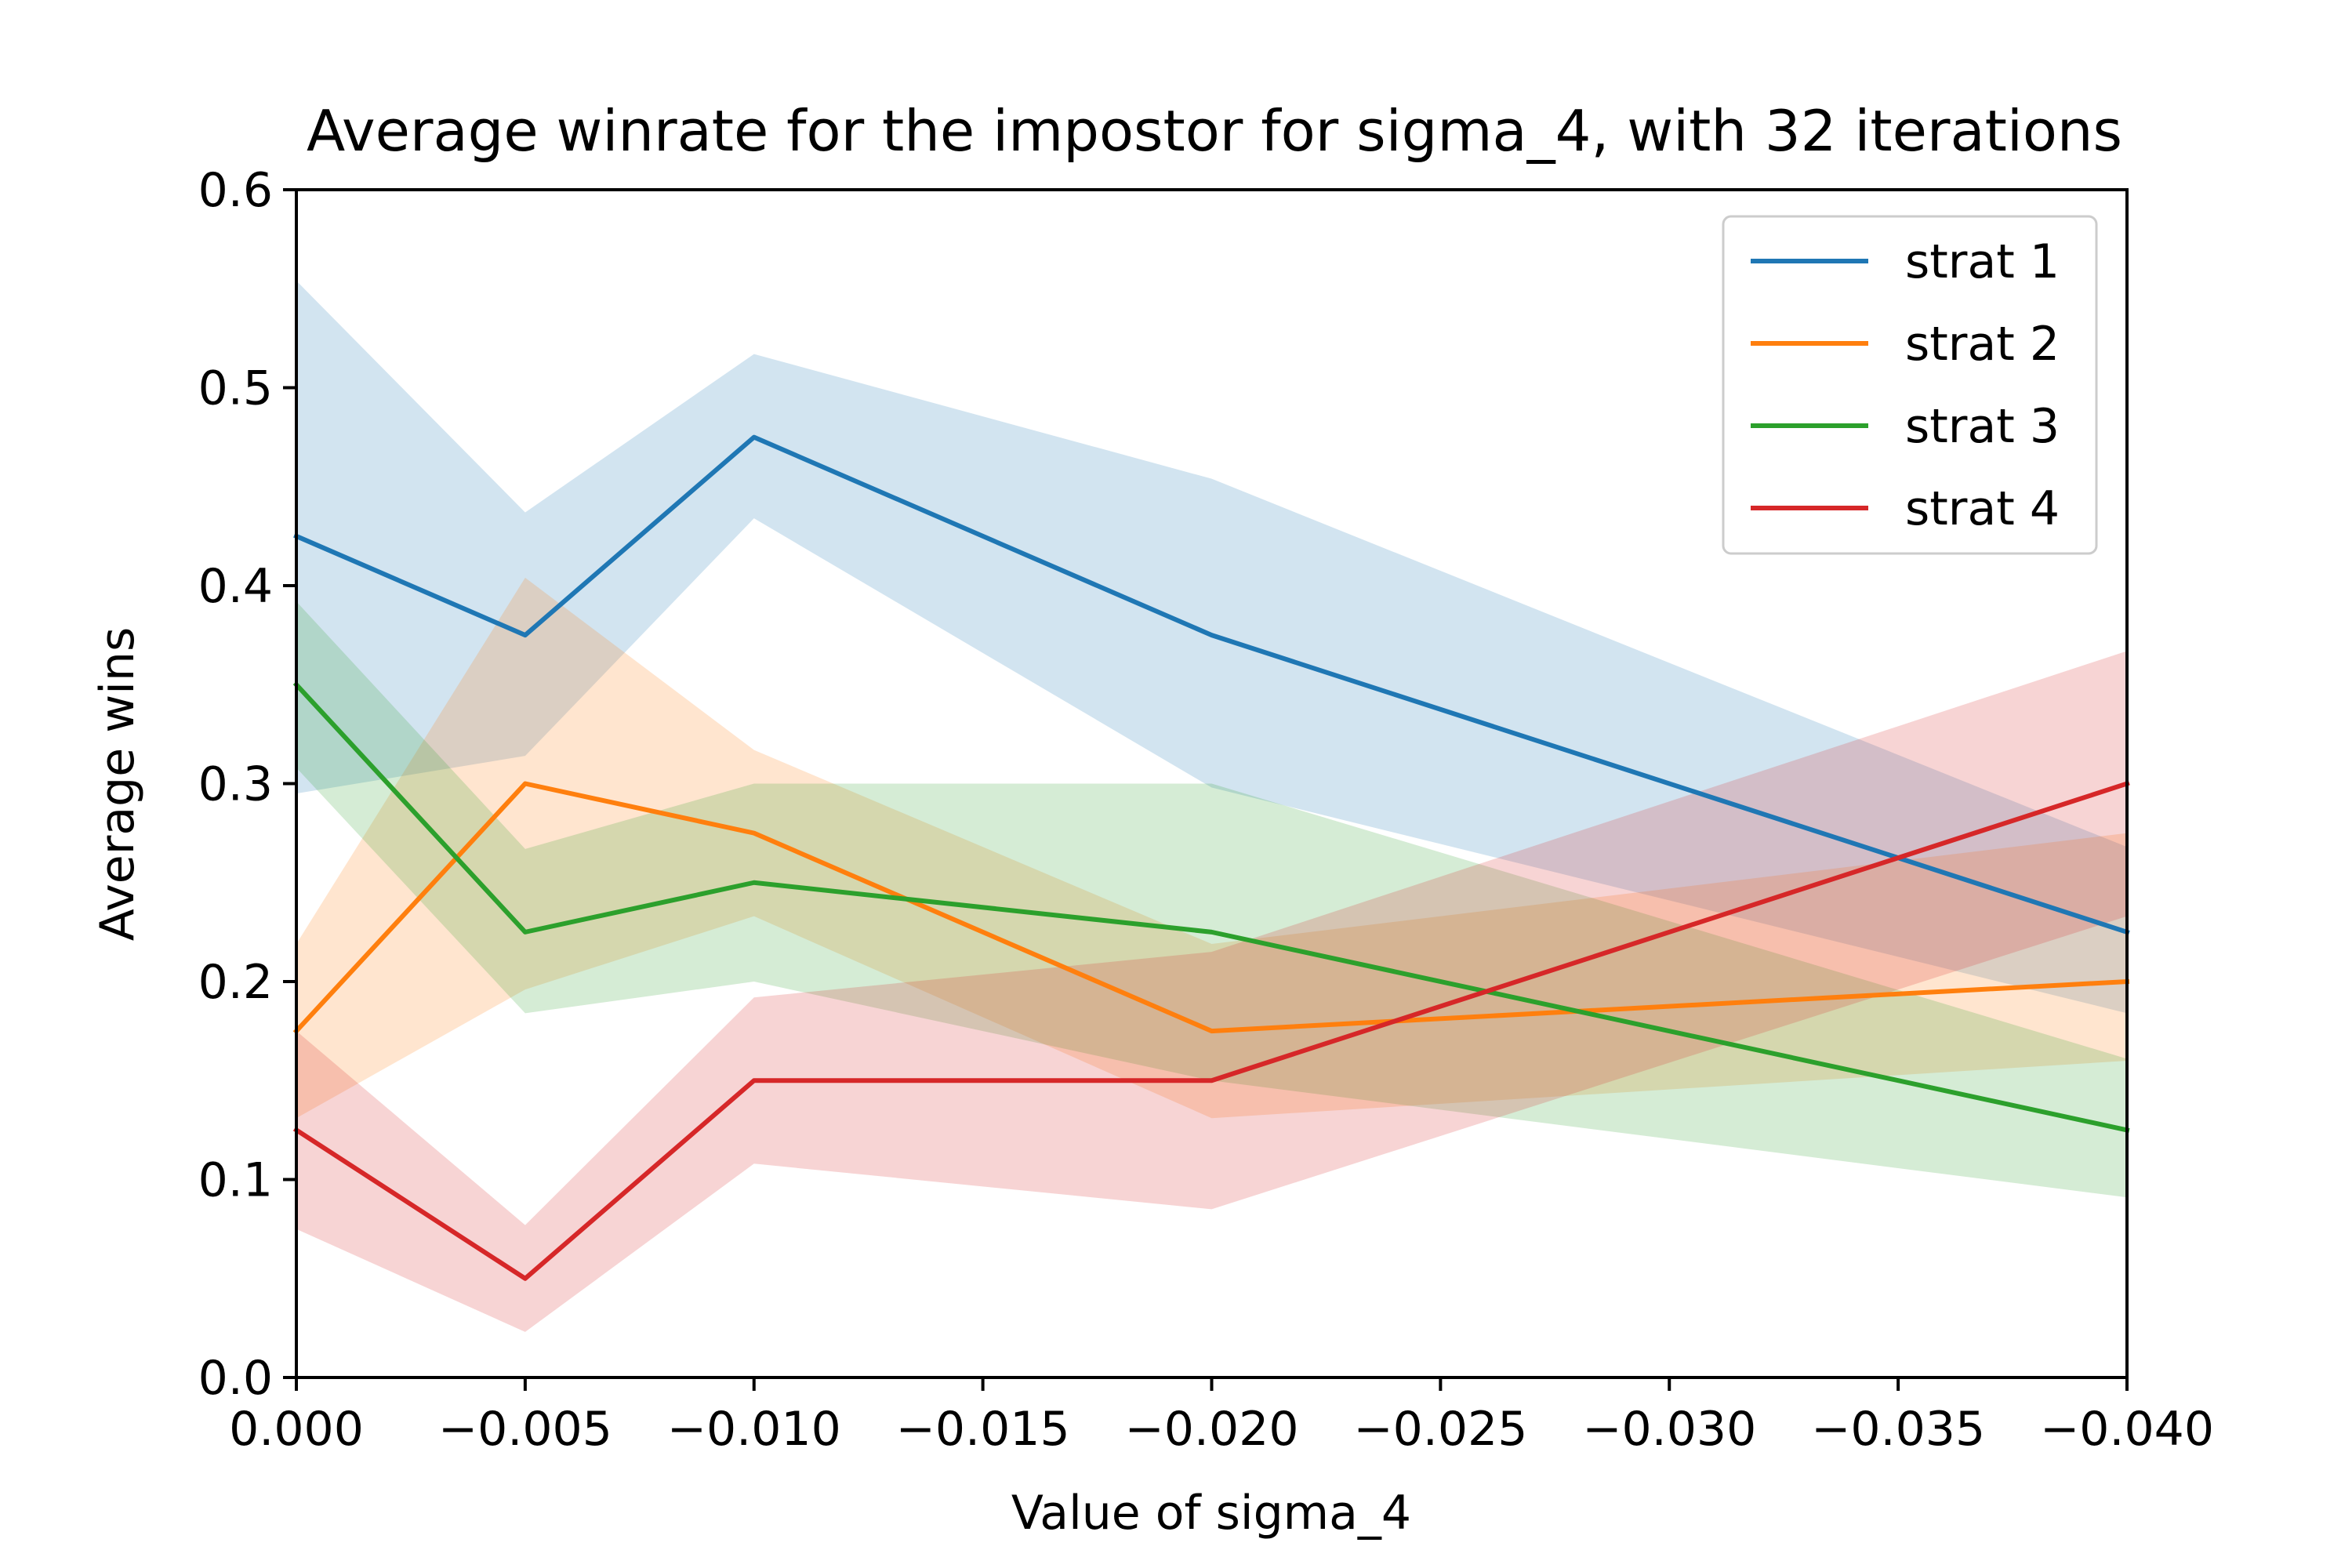 The image size is (2352, 1568). What do you see at coordinates (296, 1429) in the screenshot?
I see `x-tick-label: 0.000` at bounding box center [296, 1429].